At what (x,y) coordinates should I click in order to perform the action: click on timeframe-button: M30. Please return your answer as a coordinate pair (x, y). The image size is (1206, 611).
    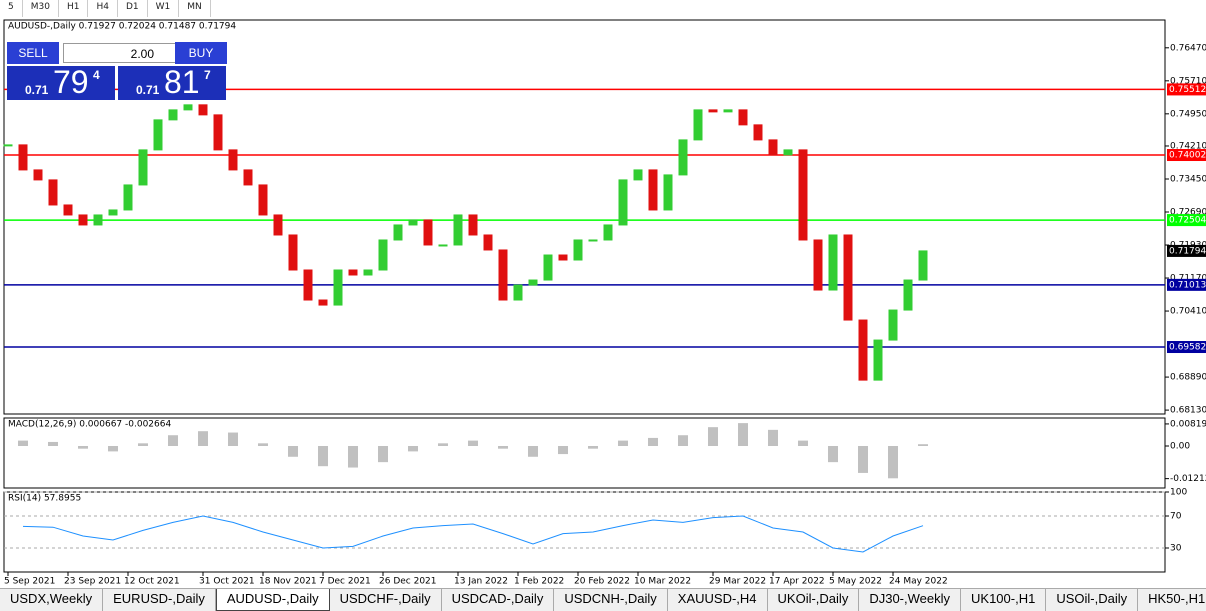
    Looking at the image, I should click on (41, 8).